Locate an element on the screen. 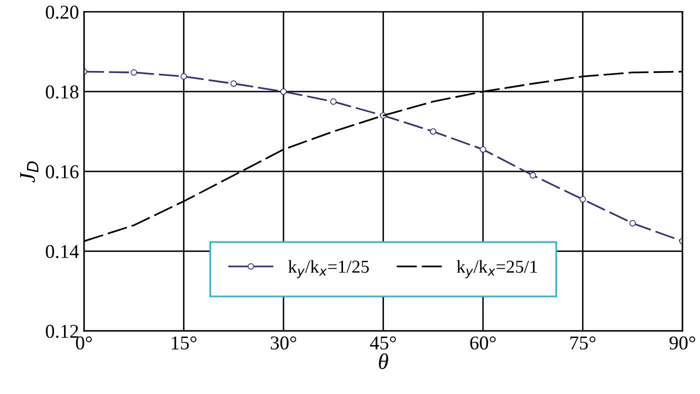 The width and height of the screenshot is (700, 394). y-tick-label: 0.18 is located at coordinates (62, 92).